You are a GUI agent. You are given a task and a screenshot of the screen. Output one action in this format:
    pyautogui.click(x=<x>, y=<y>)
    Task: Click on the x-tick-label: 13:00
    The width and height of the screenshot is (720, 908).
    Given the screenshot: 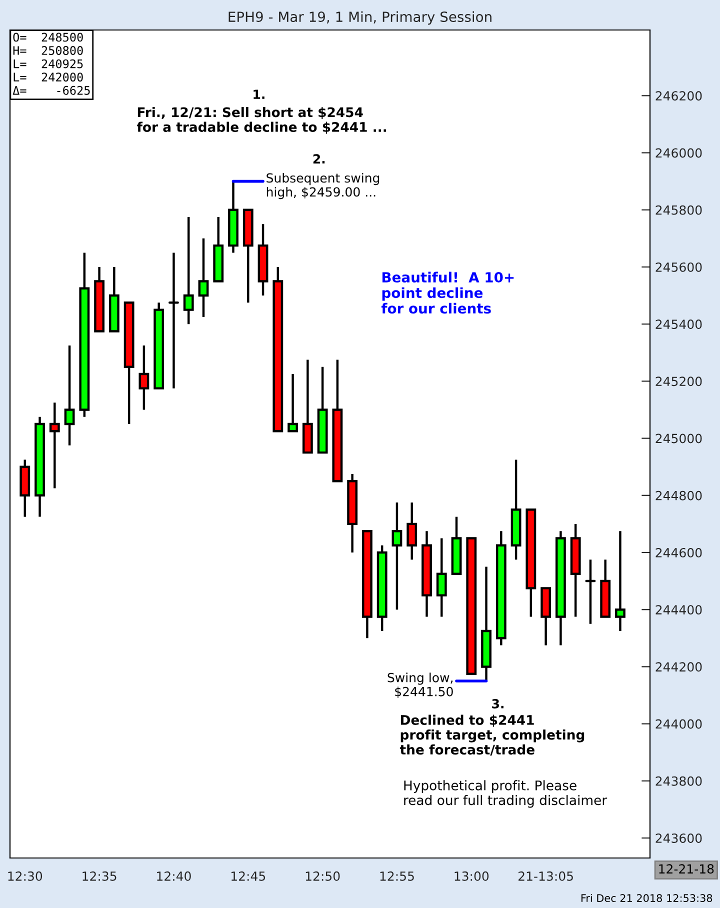 What is the action you would take?
    pyautogui.click(x=471, y=876)
    